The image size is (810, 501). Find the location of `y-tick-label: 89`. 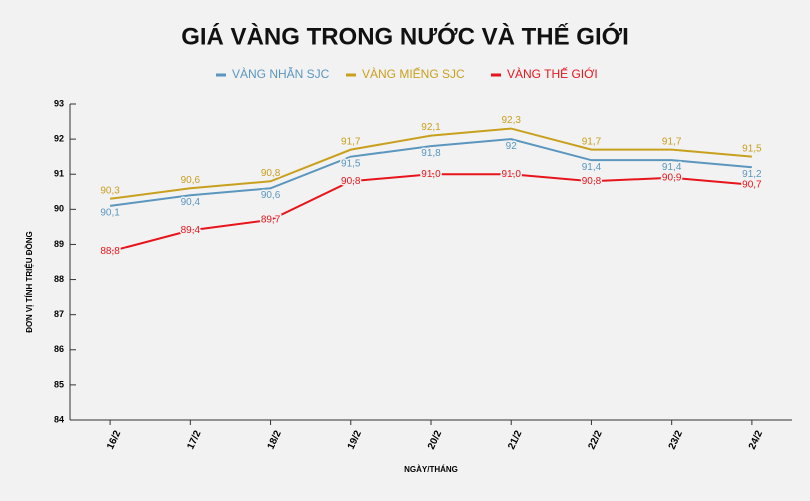

y-tick-label: 89 is located at coordinates (59, 244).